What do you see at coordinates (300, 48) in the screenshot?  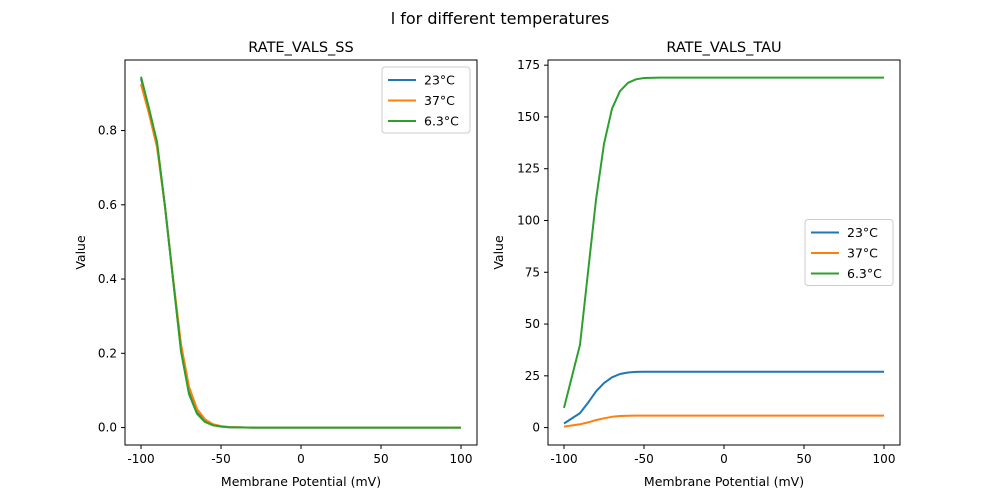 I see `subplot-title: RATE_VALS_SS` at bounding box center [300, 48].